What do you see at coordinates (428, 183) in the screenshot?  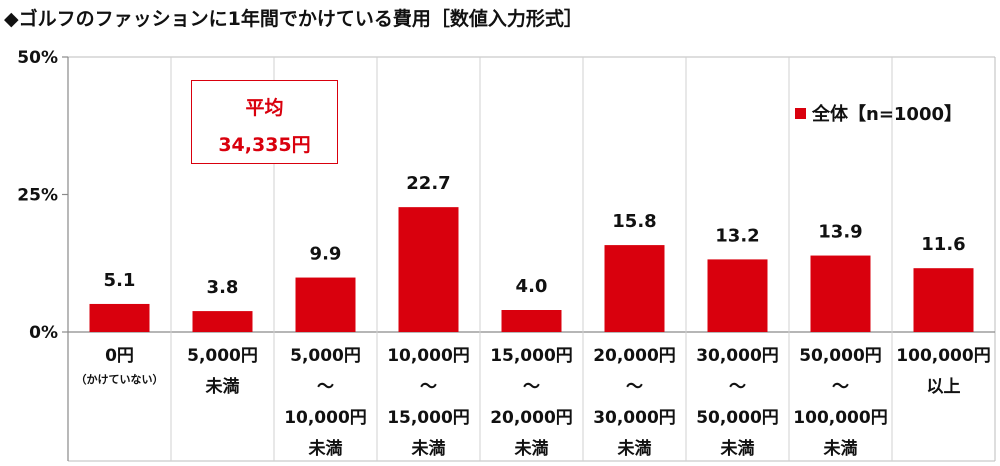 I see `bar-value-label: 22.7` at bounding box center [428, 183].